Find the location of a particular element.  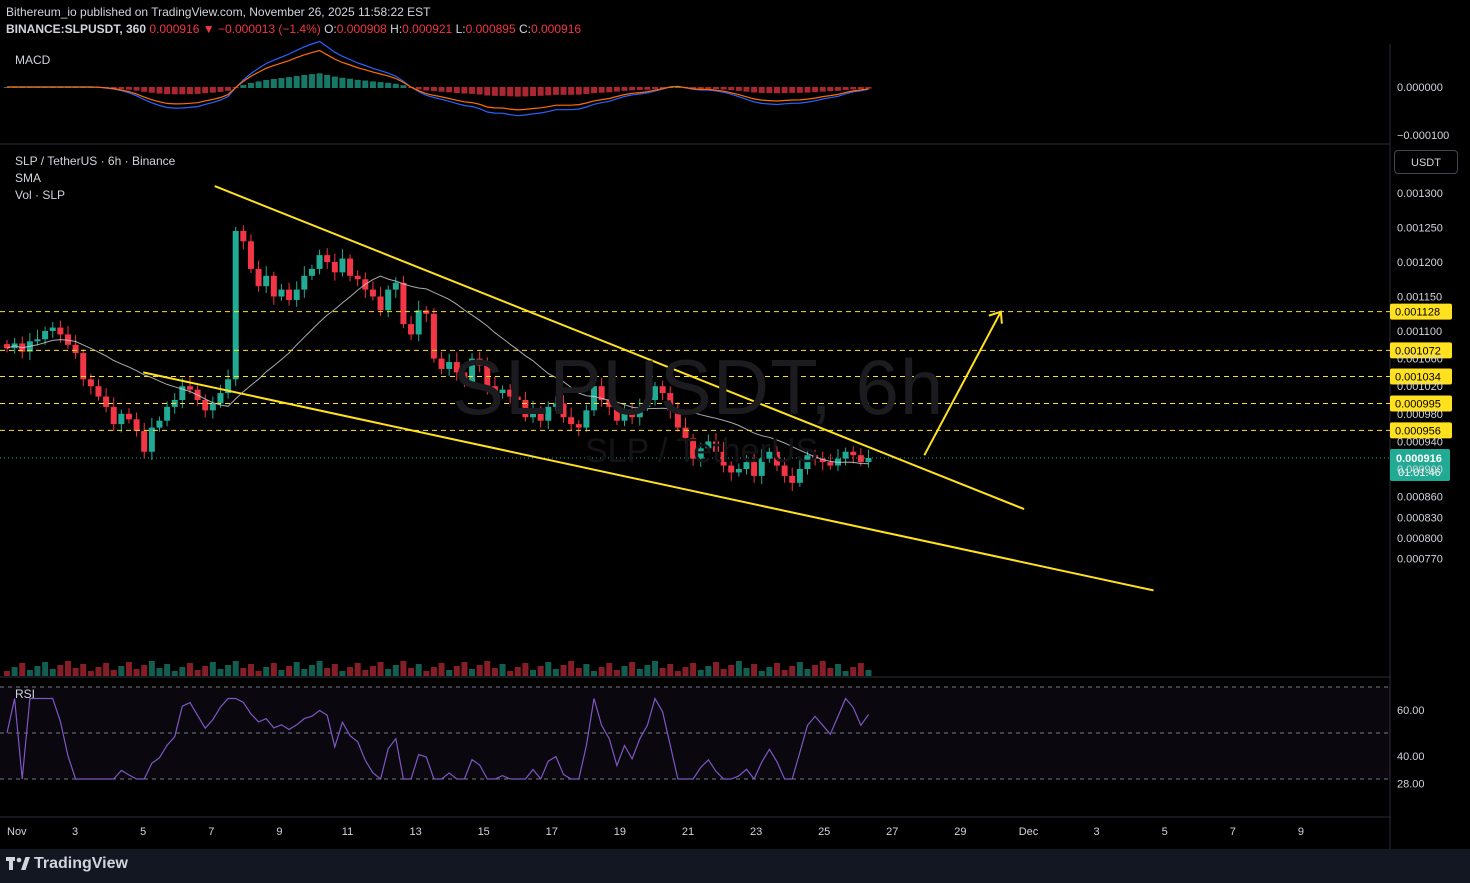

price-tick-label: 0.000860 is located at coordinates (1420, 498).